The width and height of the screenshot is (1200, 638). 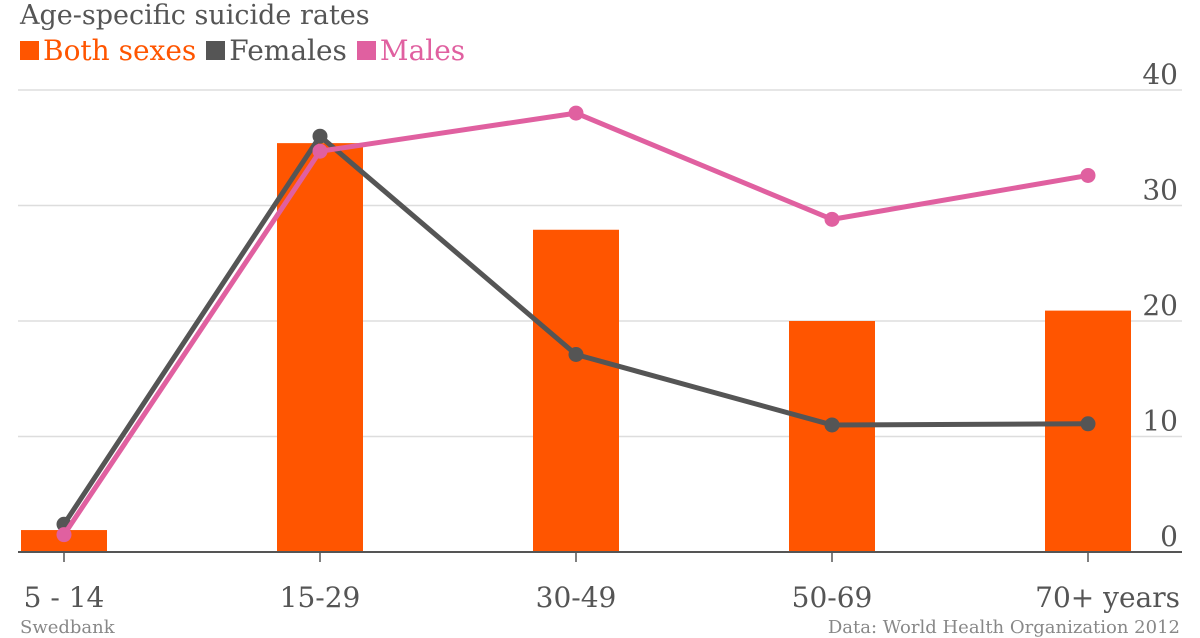 What do you see at coordinates (1160, 421) in the screenshot?
I see `y-tick-label-10: 10` at bounding box center [1160, 421].